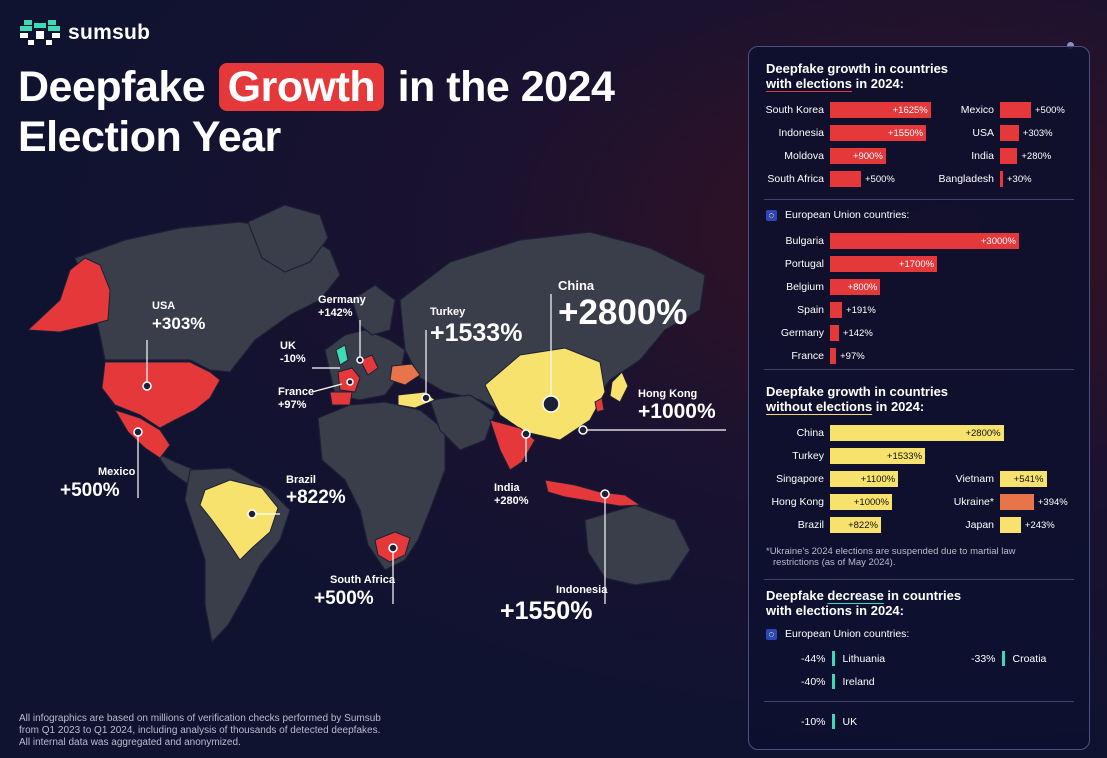  What do you see at coordinates (1003, 658) in the screenshot?
I see `decrease-bar-croatia` at bounding box center [1003, 658].